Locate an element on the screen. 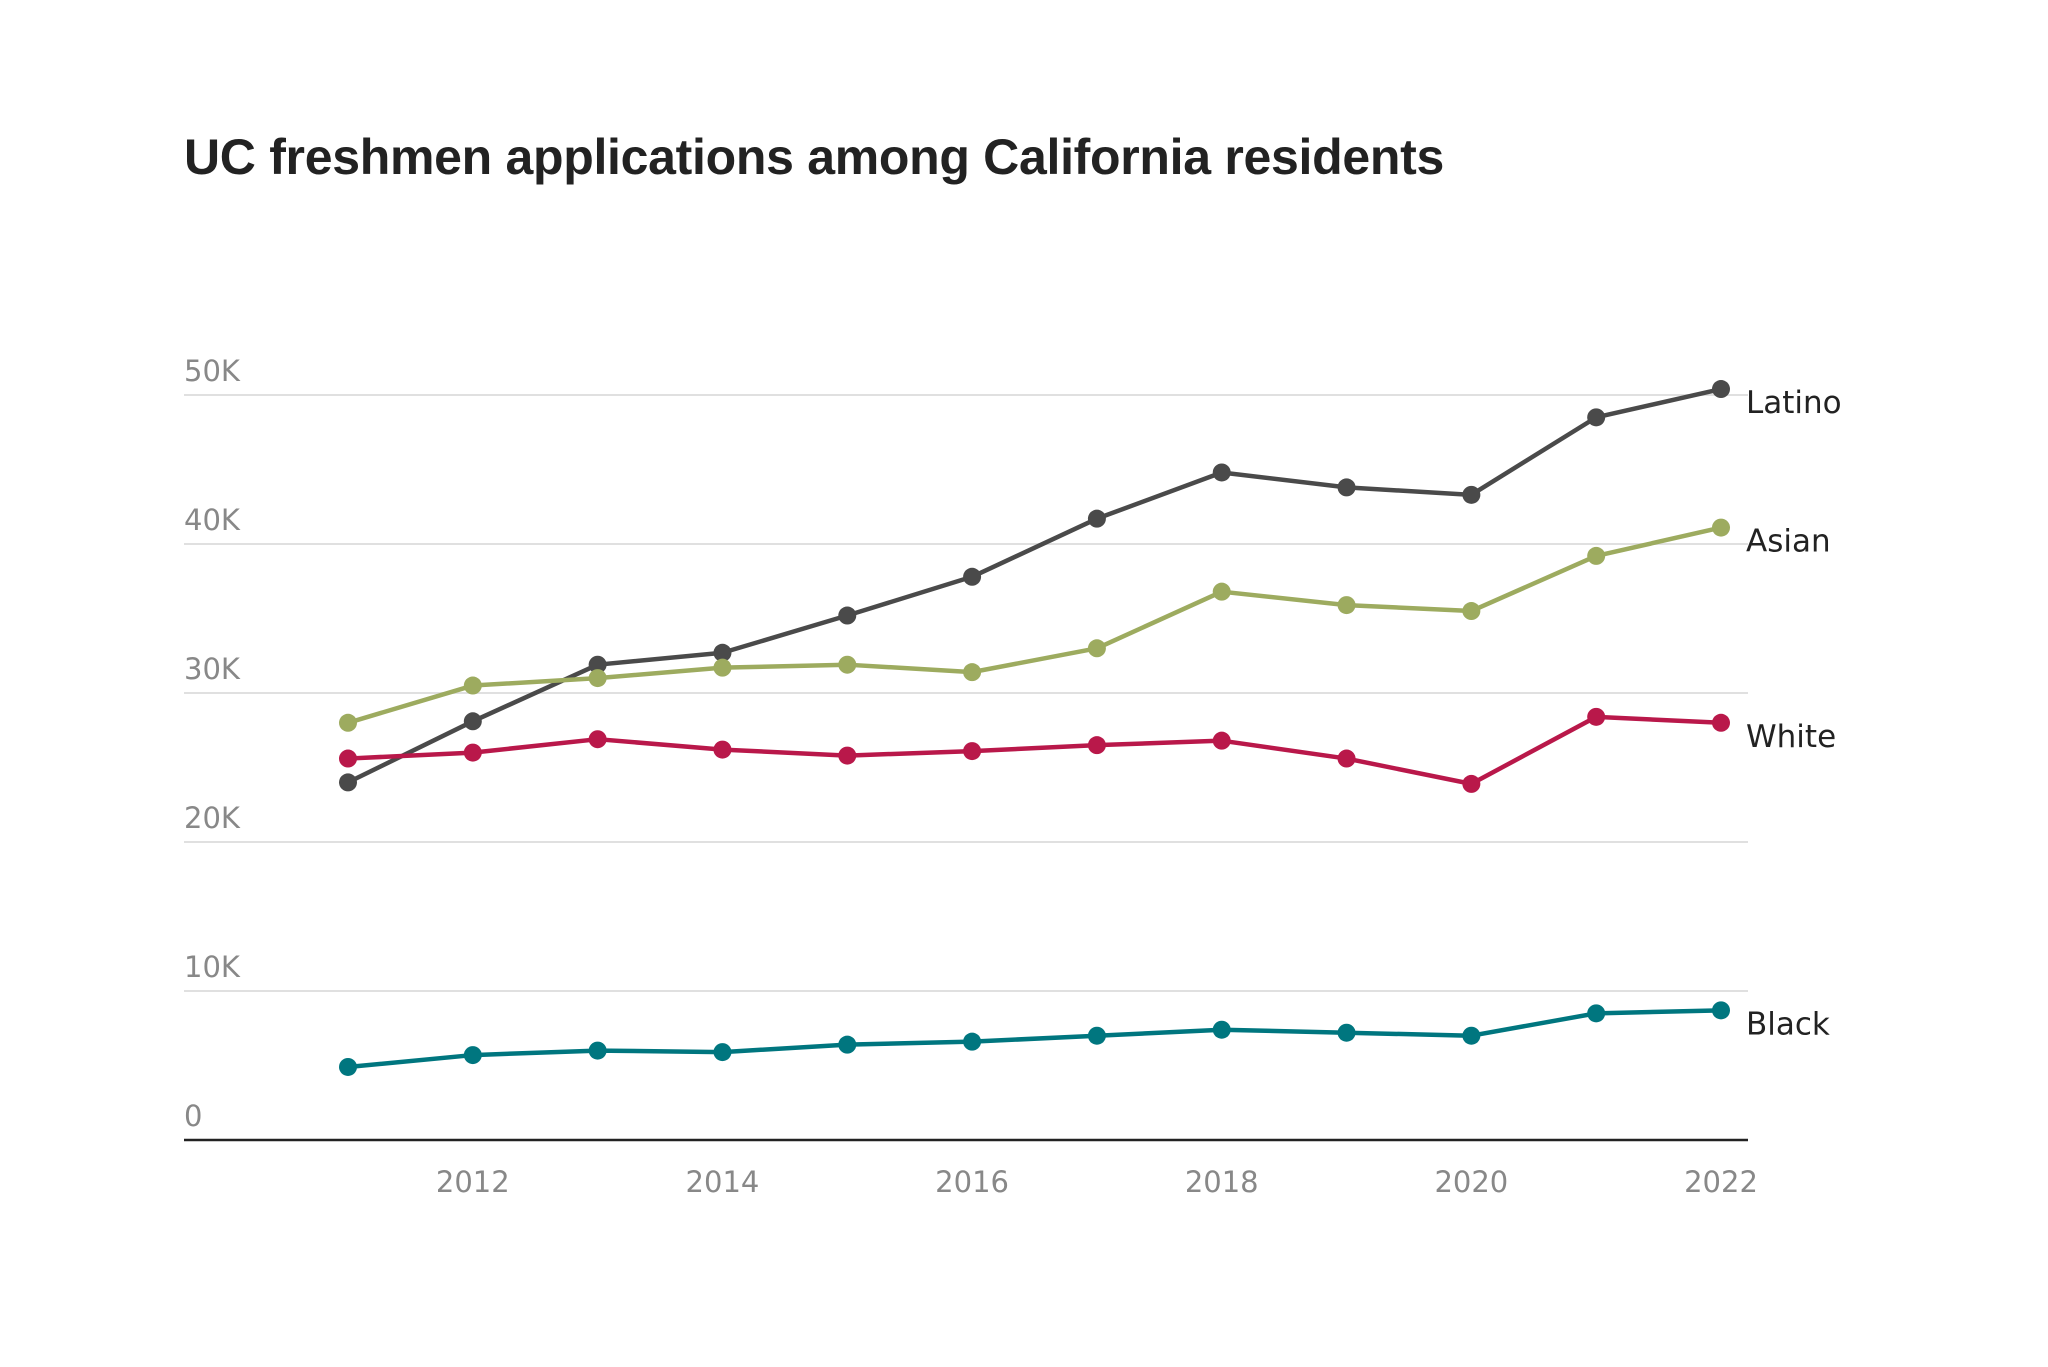 The width and height of the screenshot is (2048, 1367). series-label-latino: Latino is located at coordinates (1794, 403).